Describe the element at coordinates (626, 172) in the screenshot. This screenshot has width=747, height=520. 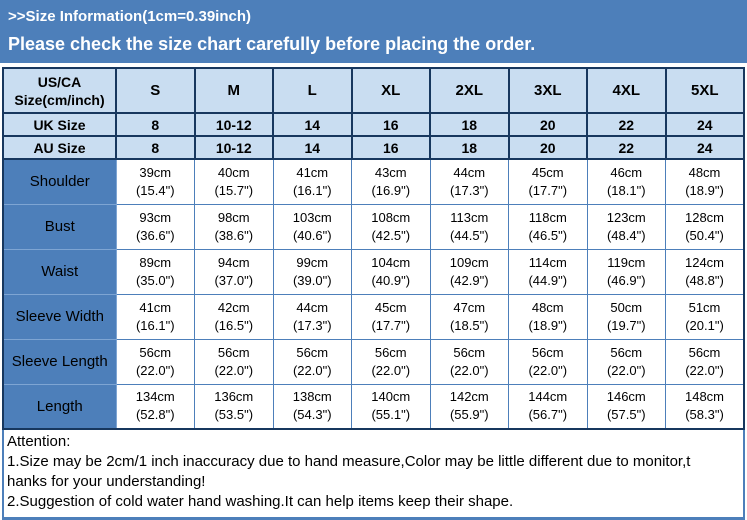
I see `cm-value: 46cm` at that location.